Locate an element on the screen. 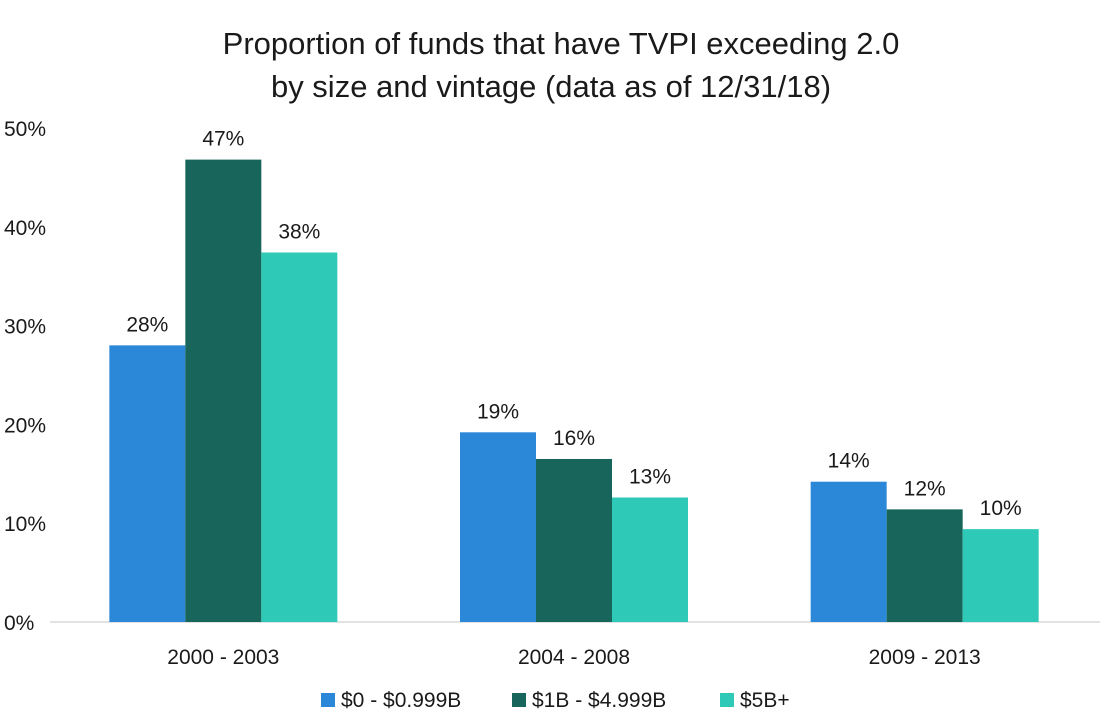 This screenshot has width=1102, height=725. y-tick-label: 40% is located at coordinates (25, 228).